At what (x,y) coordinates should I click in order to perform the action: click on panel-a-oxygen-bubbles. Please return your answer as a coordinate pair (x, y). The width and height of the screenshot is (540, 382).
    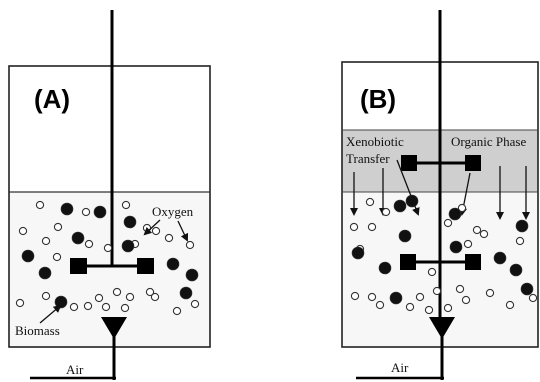
    Looking at the image, I should click on (107, 258).